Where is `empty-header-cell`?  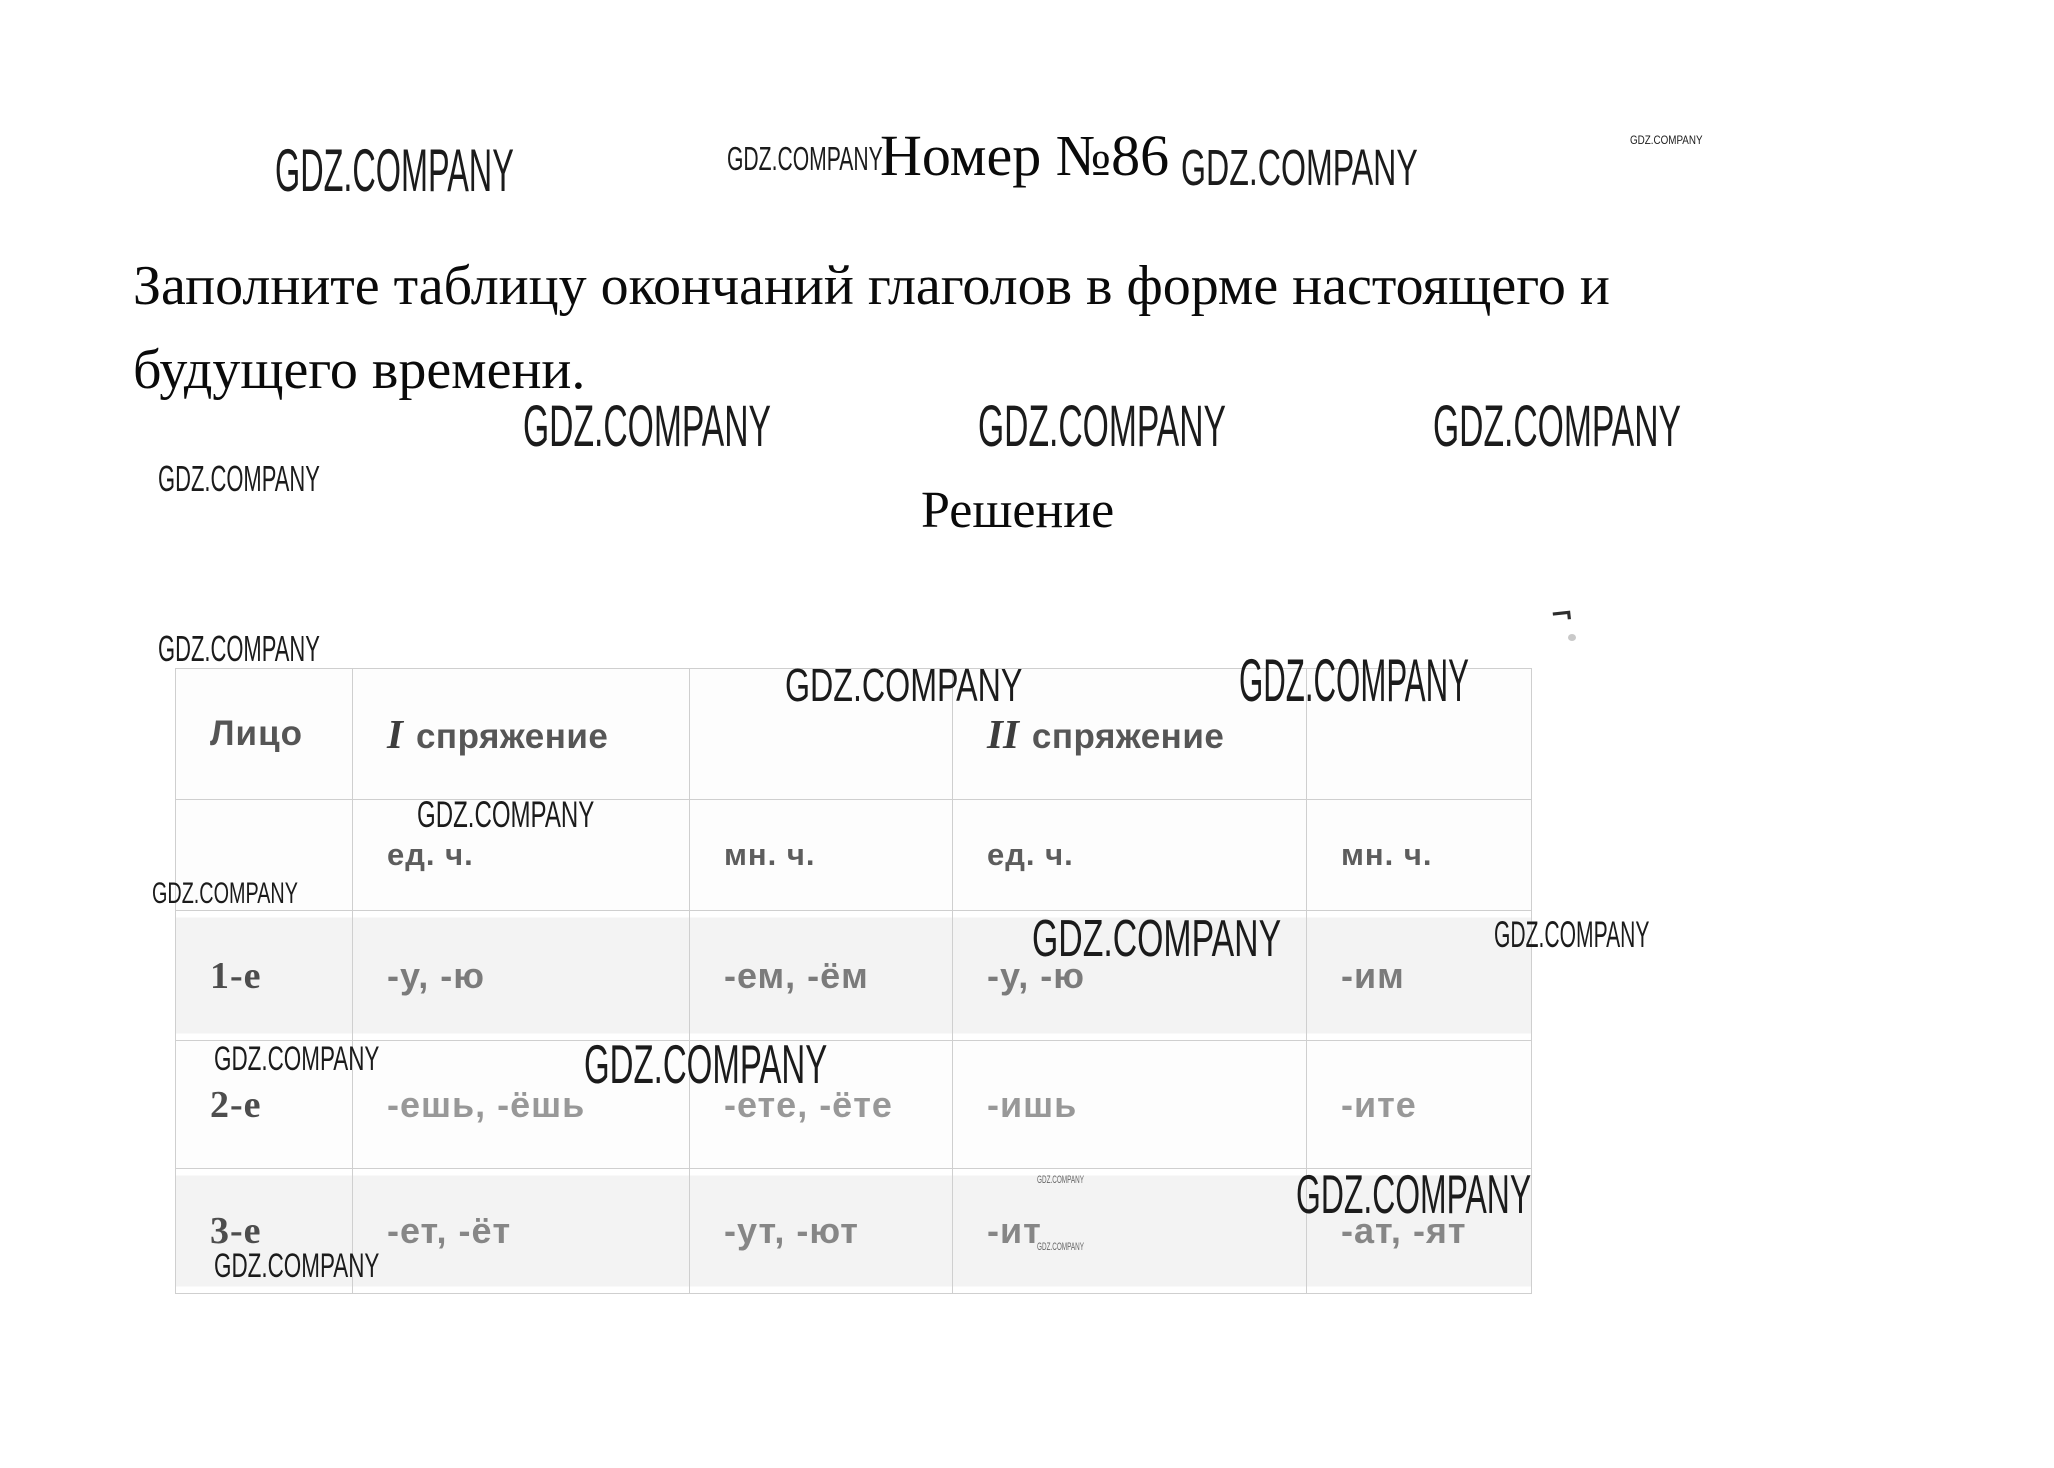 empty-header-cell is located at coordinates (821, 734).